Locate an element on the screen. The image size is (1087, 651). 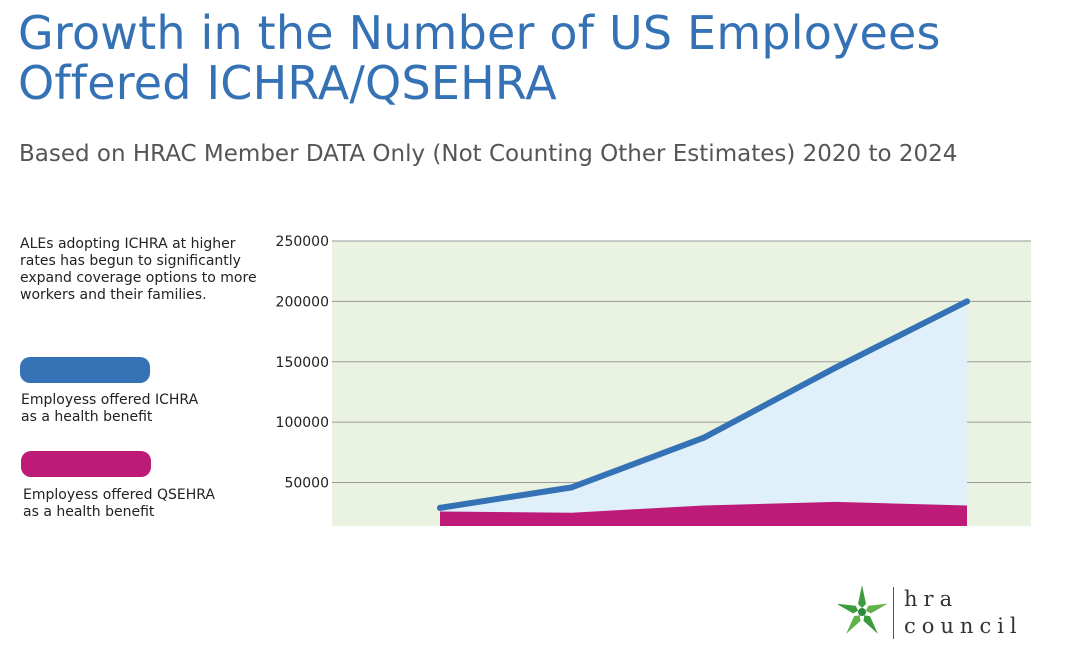
y-tick-label: 100000 is located at coordinates (302, 423).